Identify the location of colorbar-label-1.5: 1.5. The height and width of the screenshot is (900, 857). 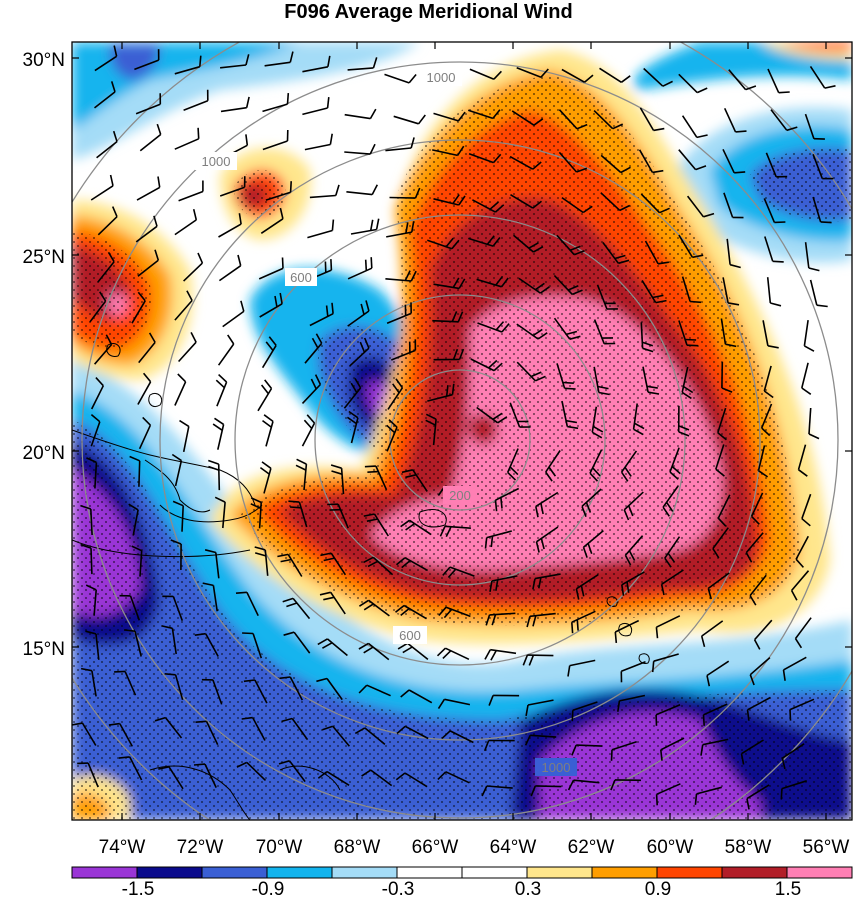
(788, 889).